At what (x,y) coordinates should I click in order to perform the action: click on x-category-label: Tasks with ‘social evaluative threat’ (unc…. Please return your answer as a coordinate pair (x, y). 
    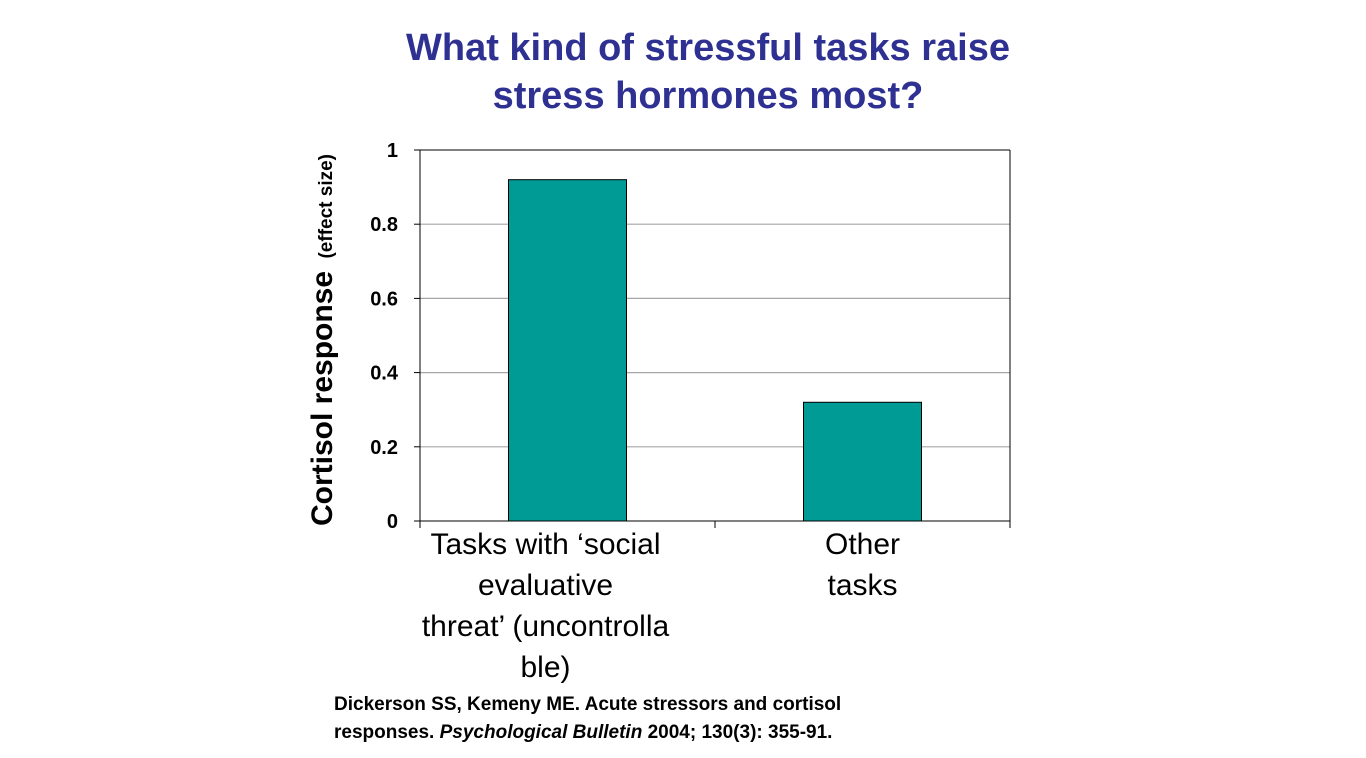
    Looking at the image, I should click on (546, 606).